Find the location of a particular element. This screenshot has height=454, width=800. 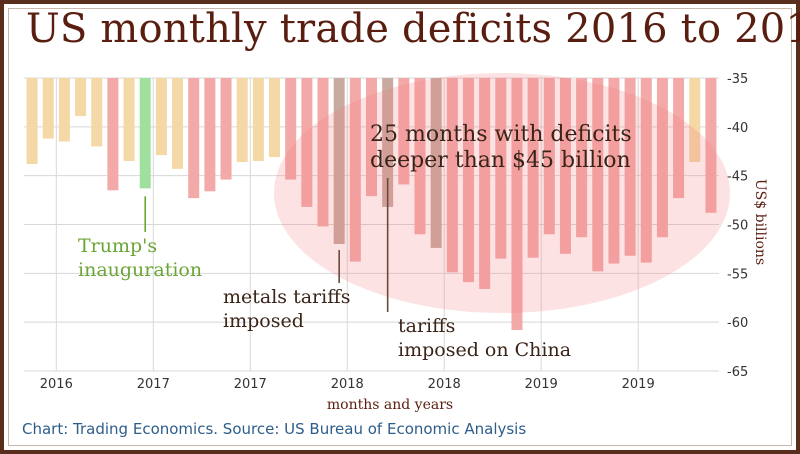

y-tick-label: -35 is located at coordinates (737, 79).